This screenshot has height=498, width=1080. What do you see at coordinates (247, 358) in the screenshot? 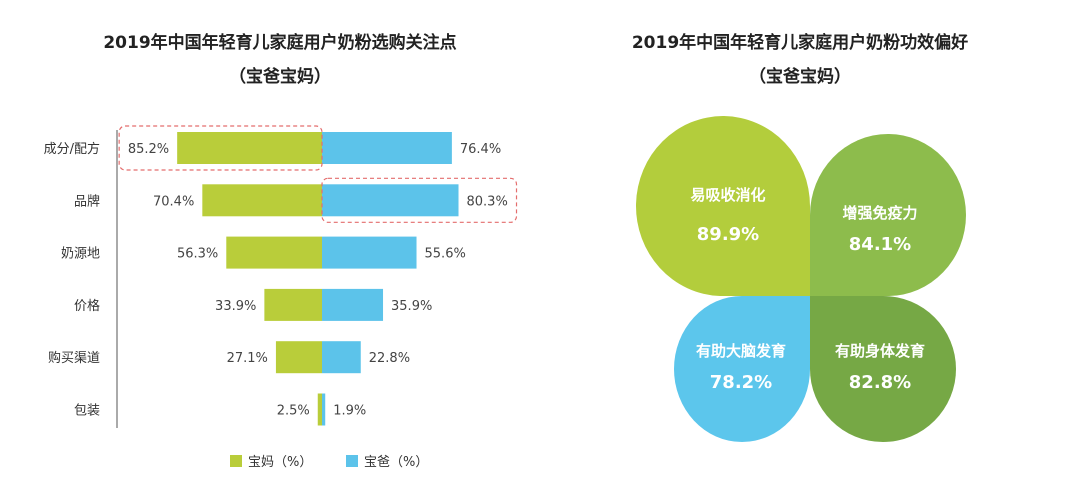
I see `data-label-mom: 27.1%` at bounding box center [247, 358].